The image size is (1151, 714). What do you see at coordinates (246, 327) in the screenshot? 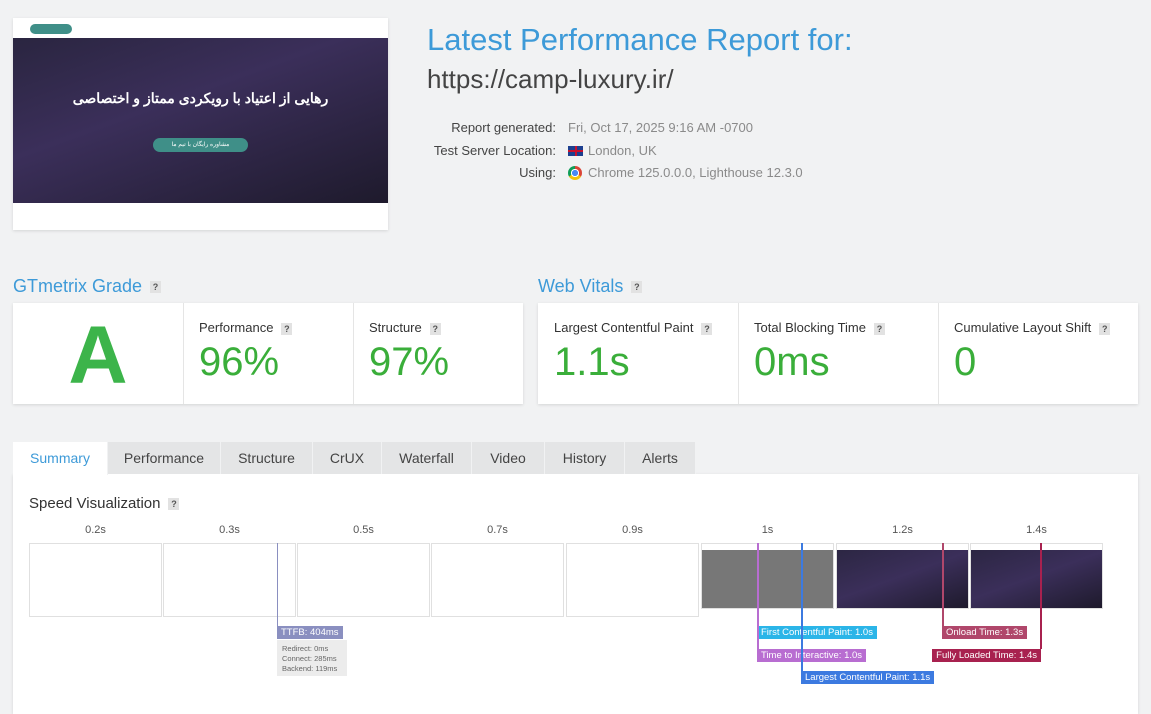
I see `metric-label: Performance?` at bounding box center [246, 327].